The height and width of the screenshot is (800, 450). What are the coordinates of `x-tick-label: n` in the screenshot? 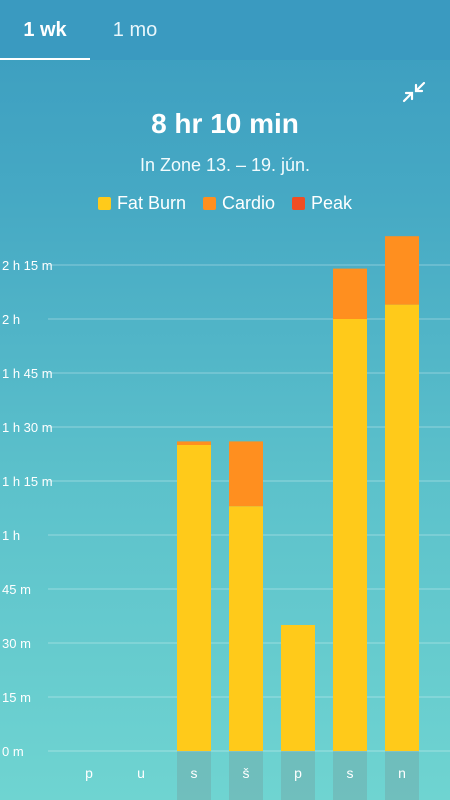 It's located at (402, 773).